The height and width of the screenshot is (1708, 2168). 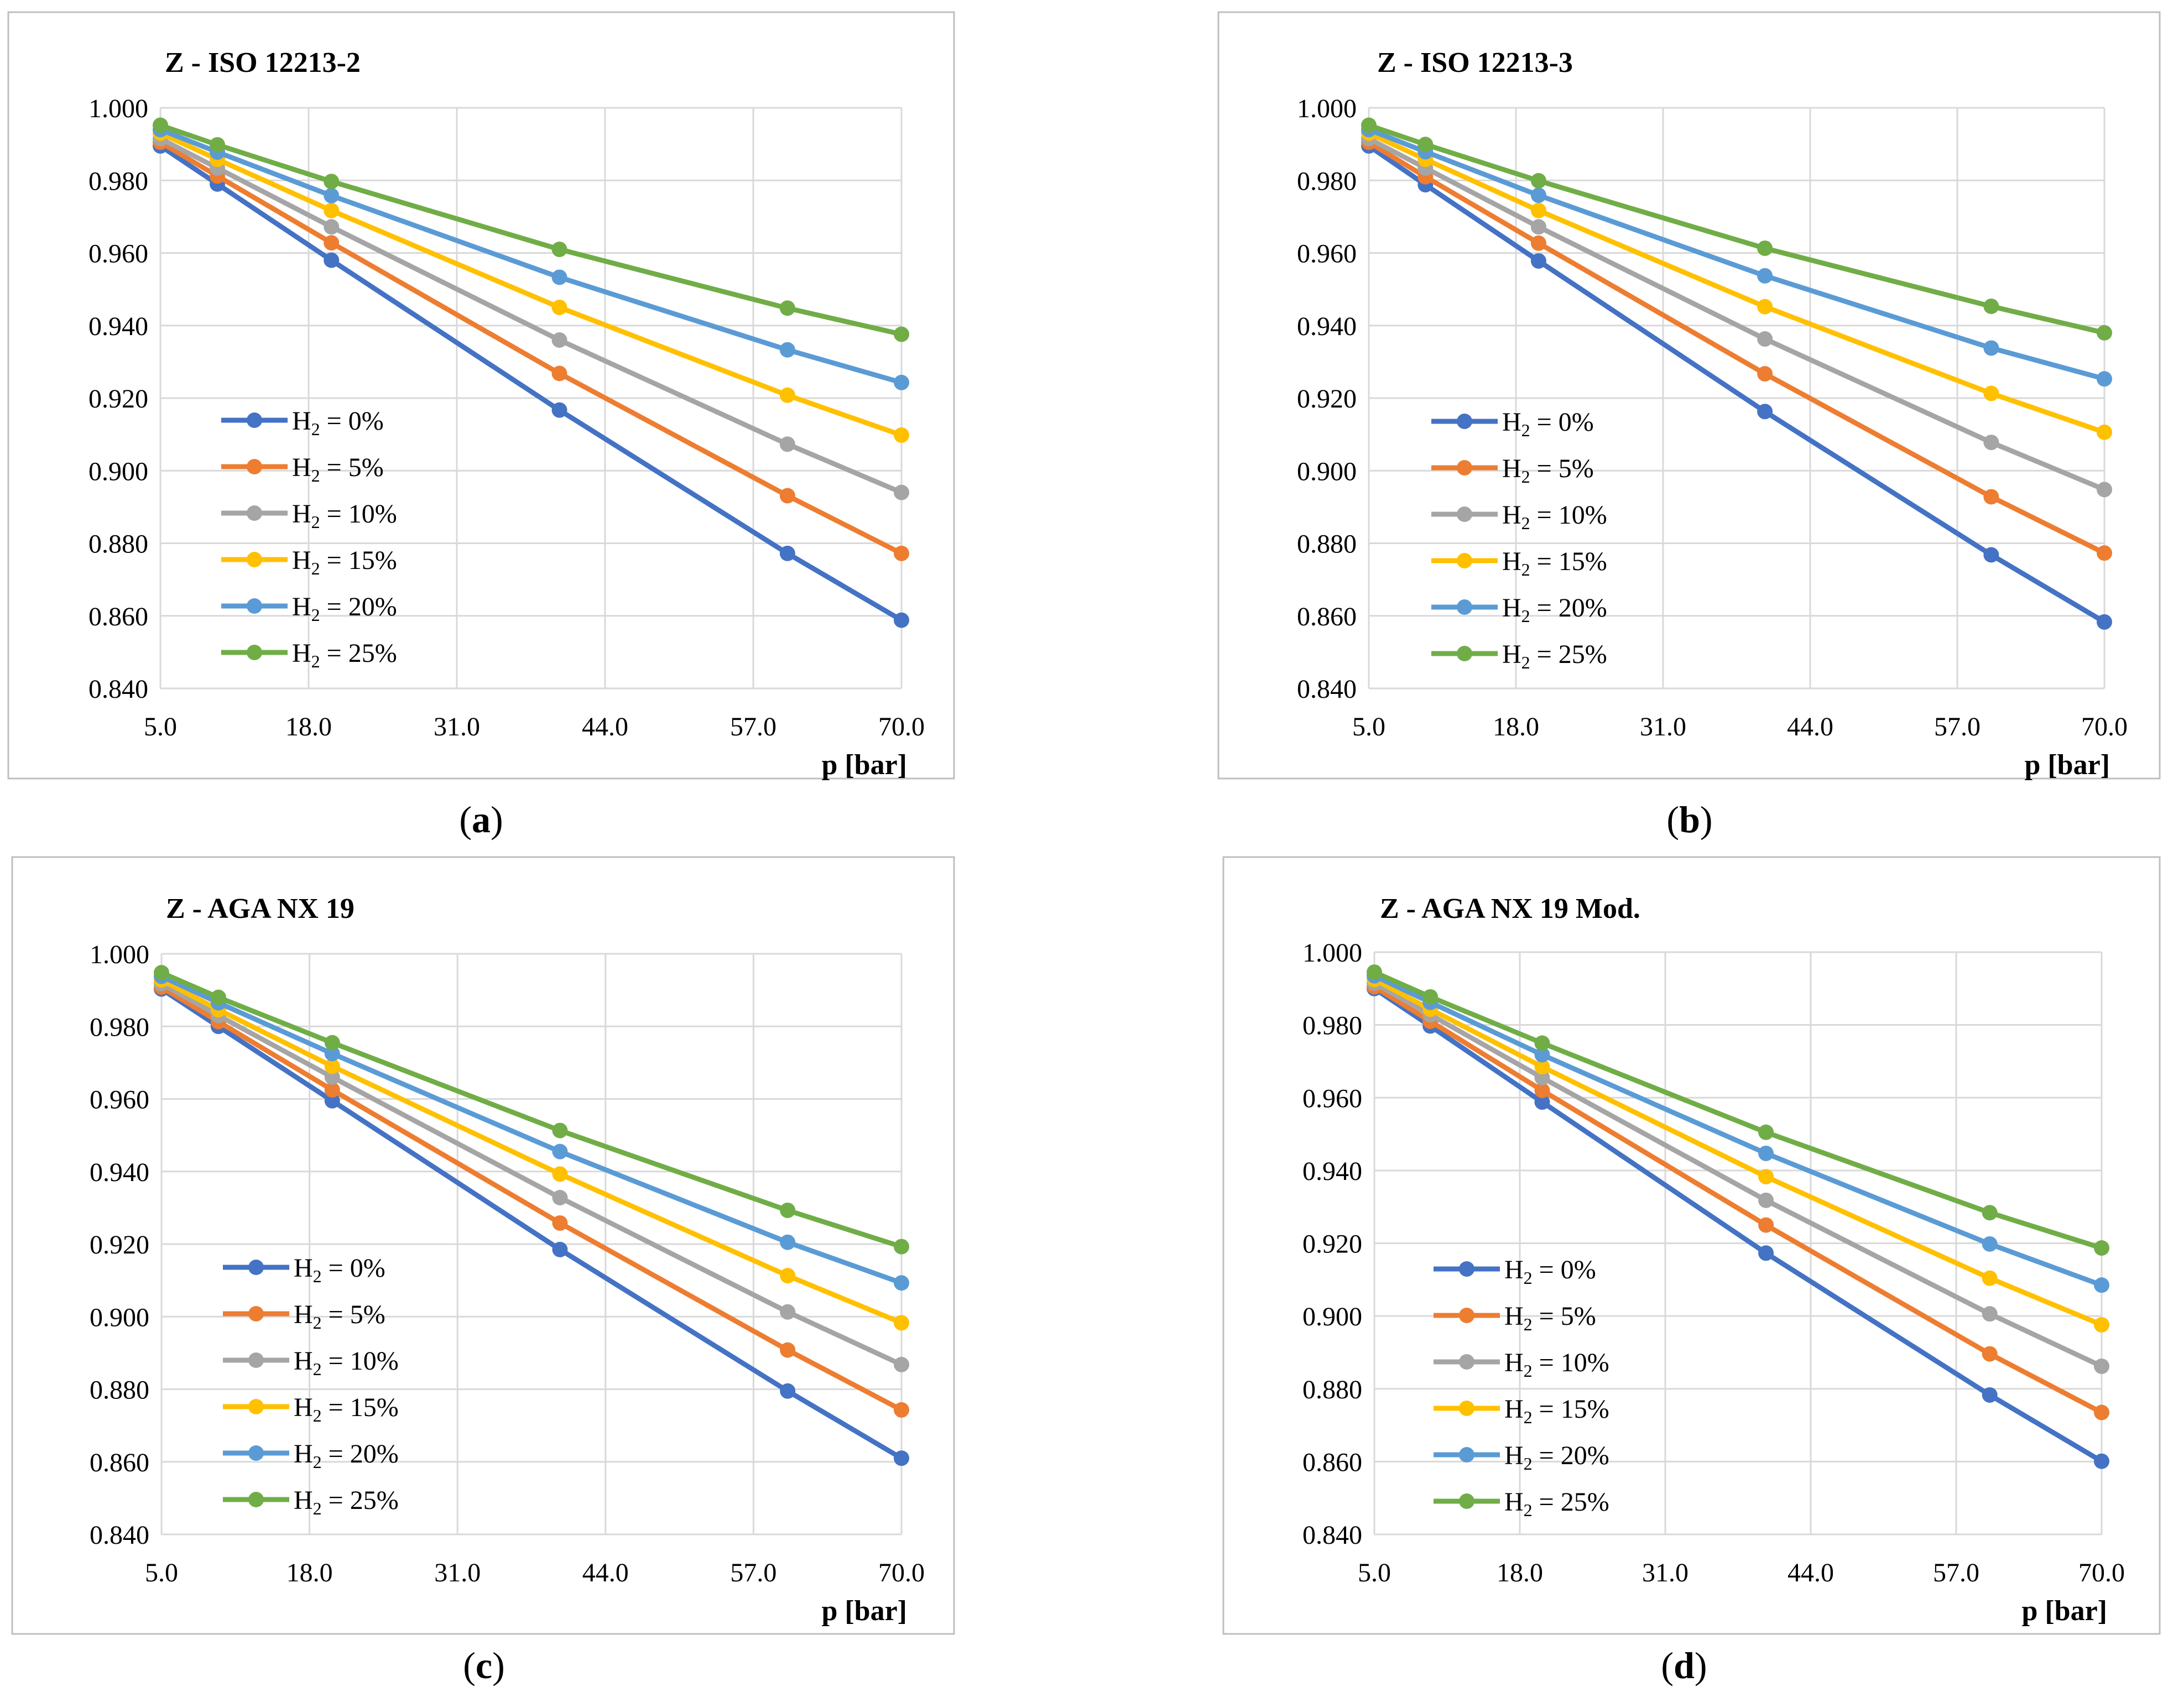 What do you see at coordinates (360, 1500) in the screenshot?
I see `legend-label-suffix: = 25%` at bounding box center [360, 1500].